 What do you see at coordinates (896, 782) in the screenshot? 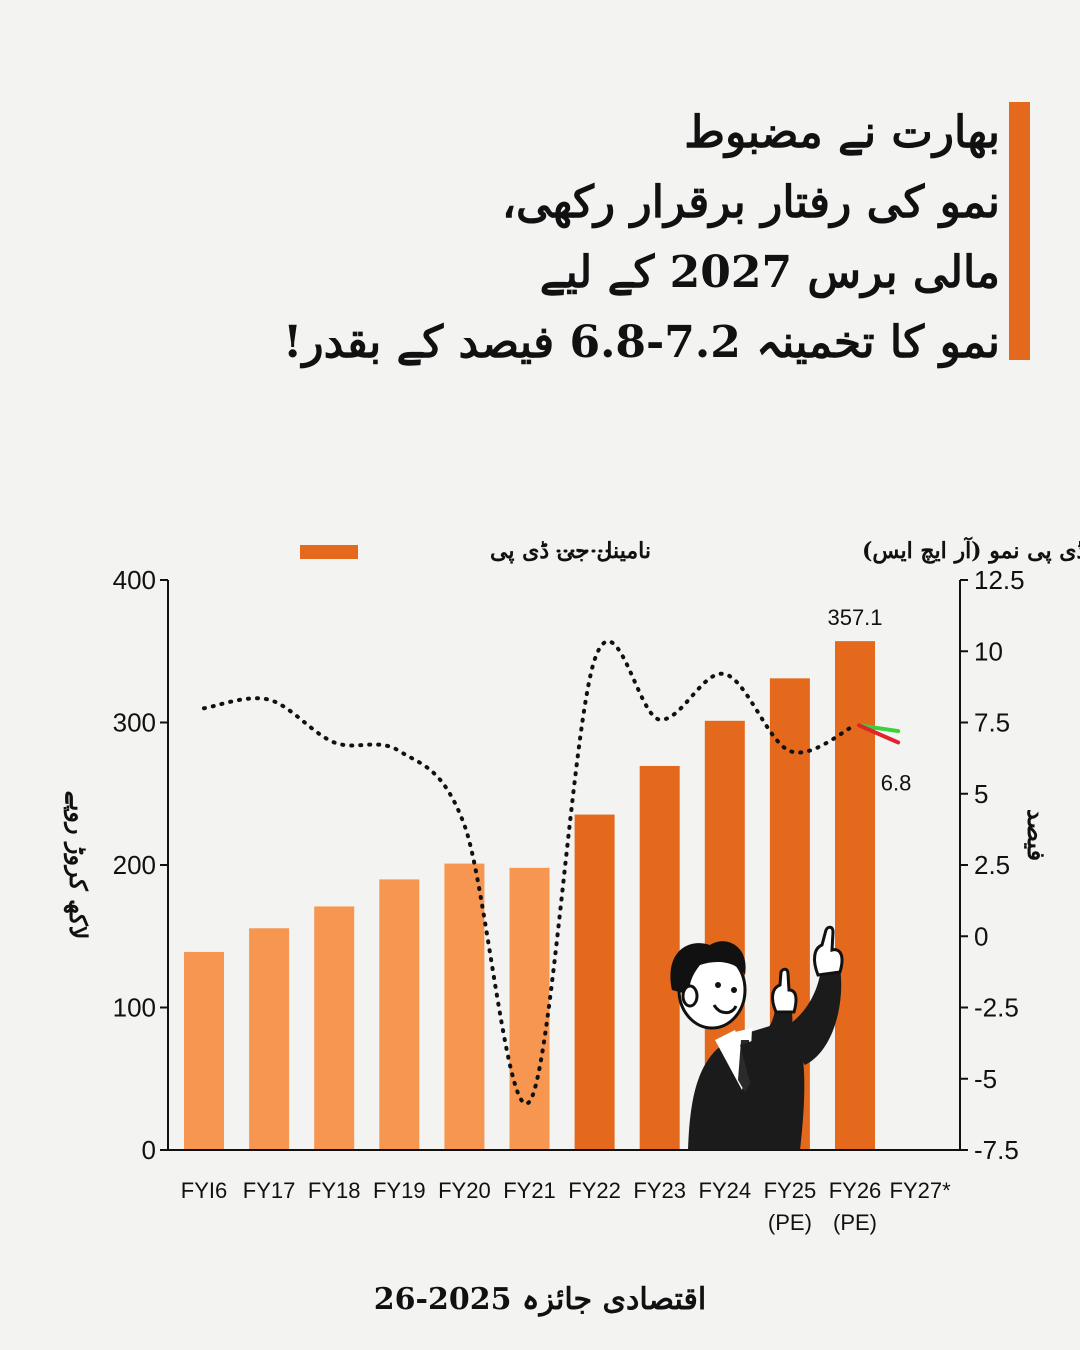
I see `projection-value-label: 6.8` at bounding box center [896, 782].